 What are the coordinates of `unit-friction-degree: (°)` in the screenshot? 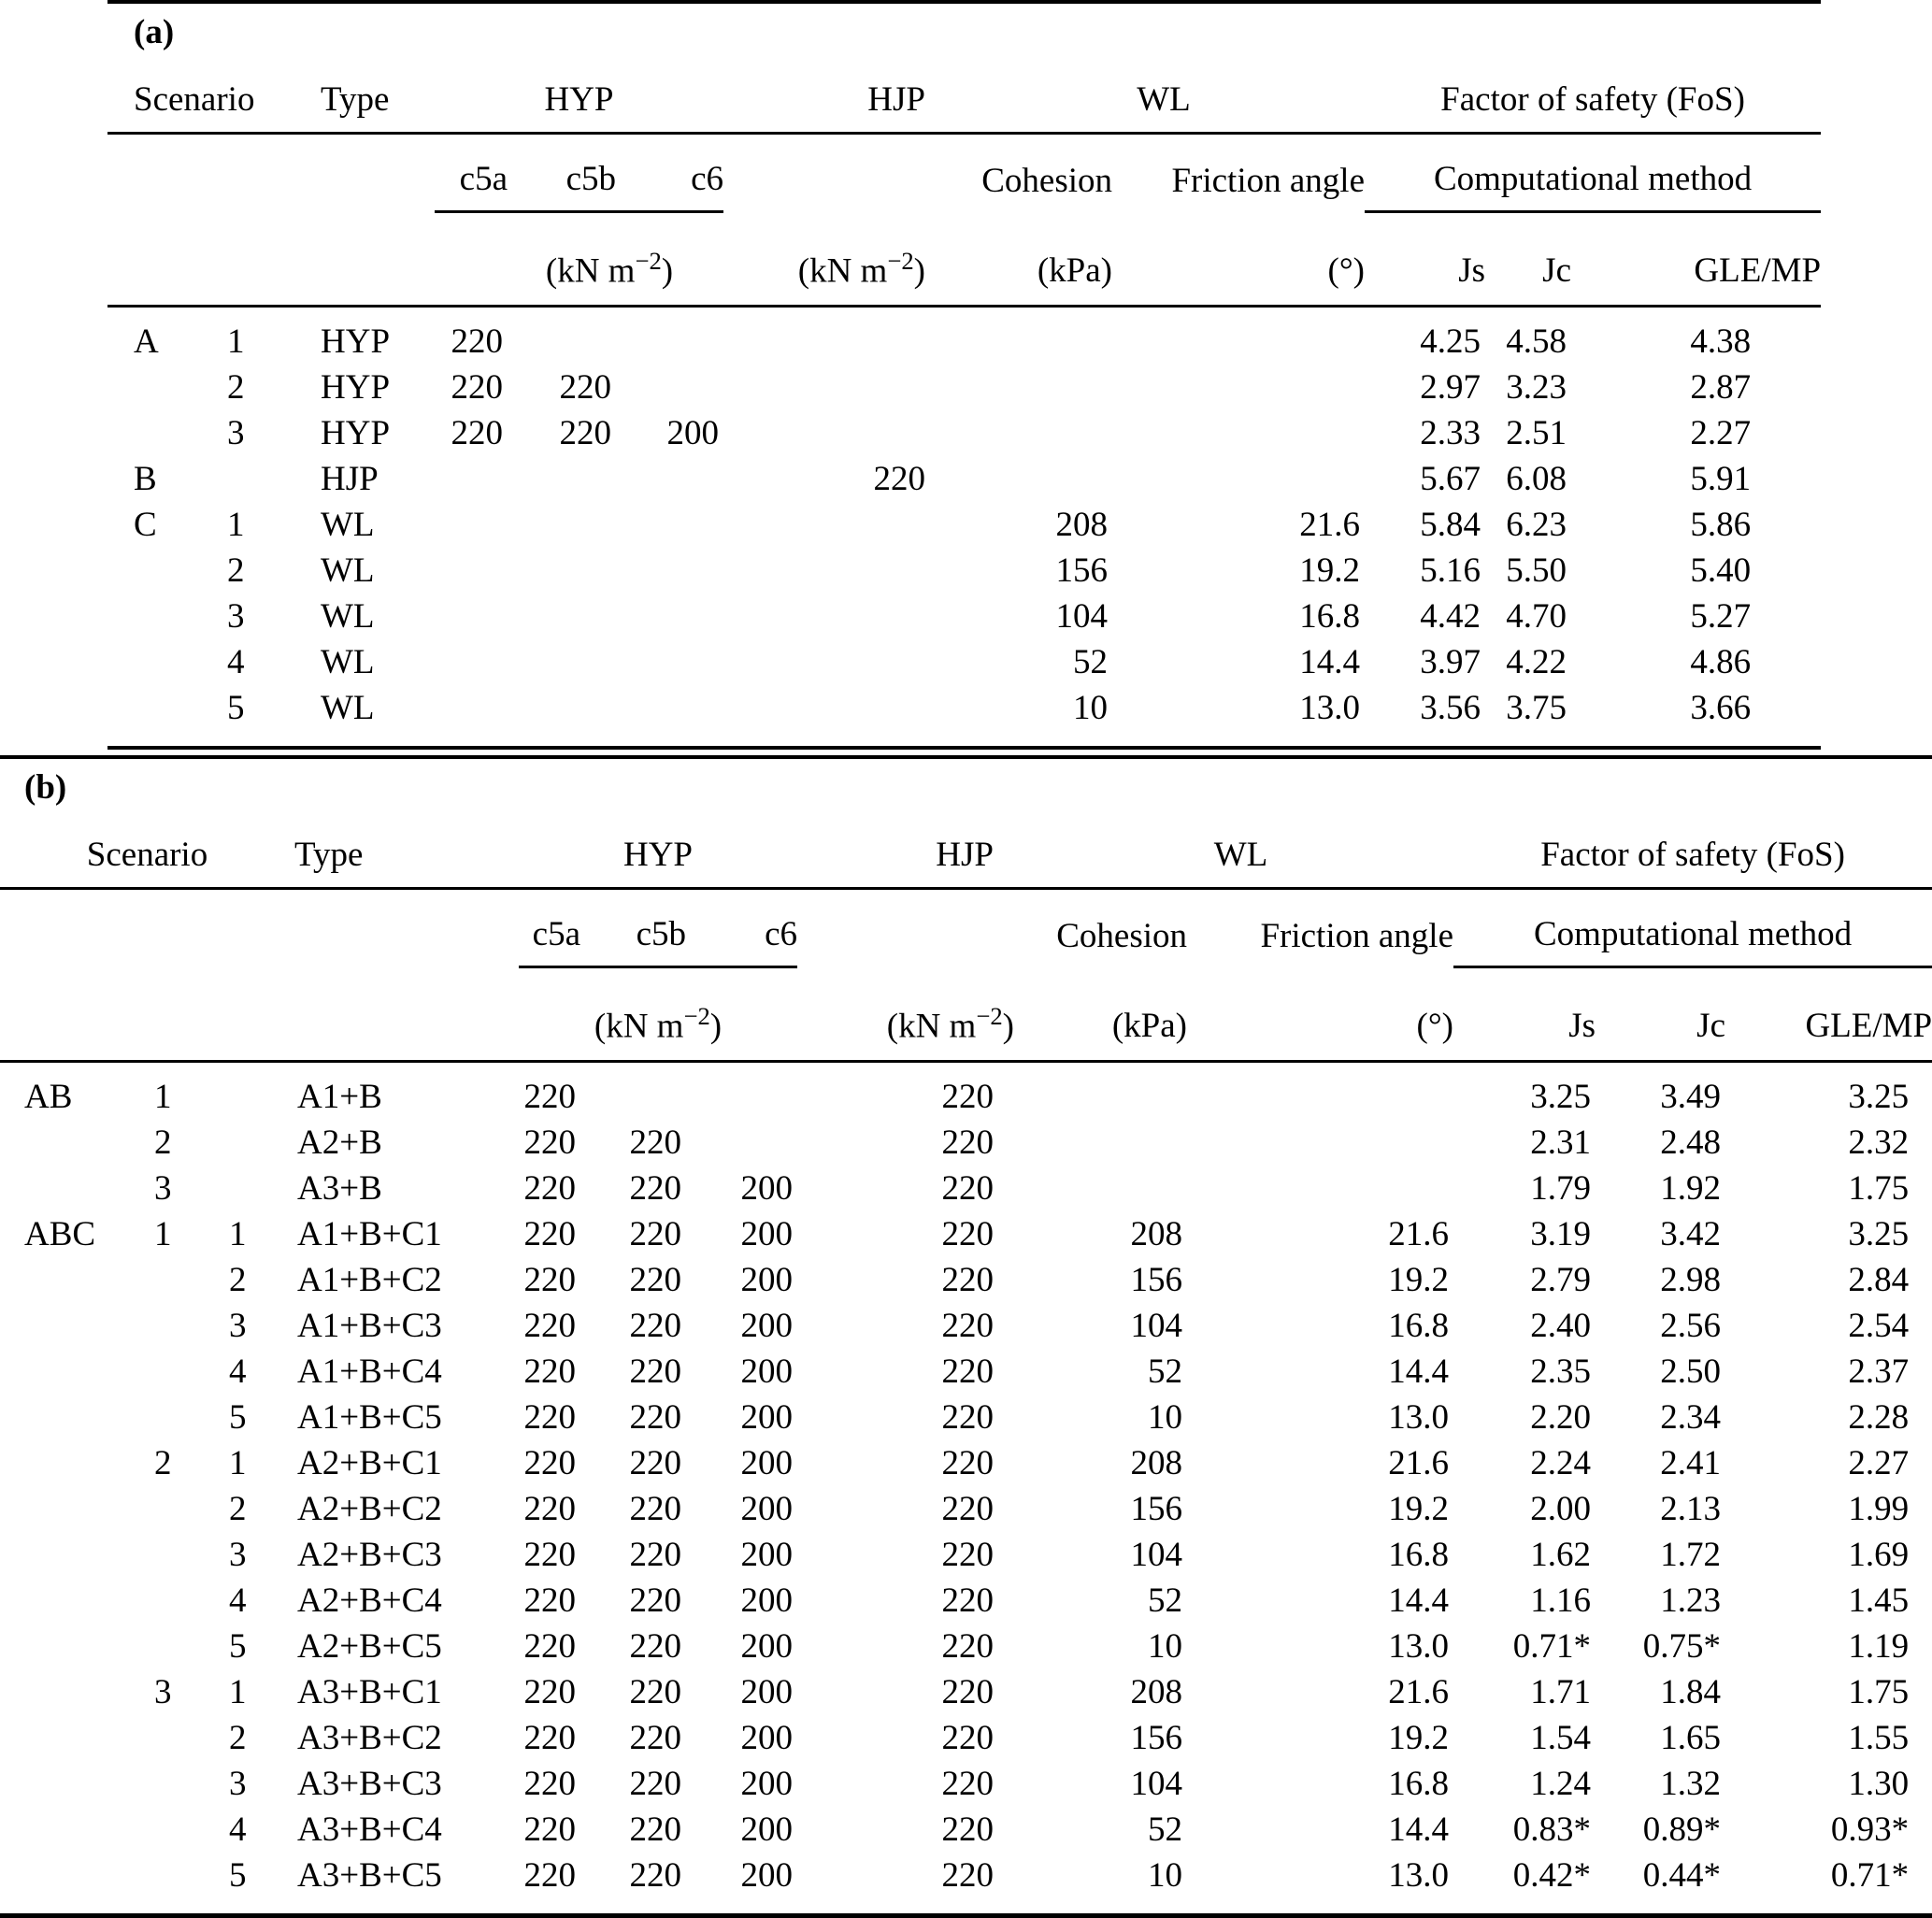 It's located at (1320, 1015).